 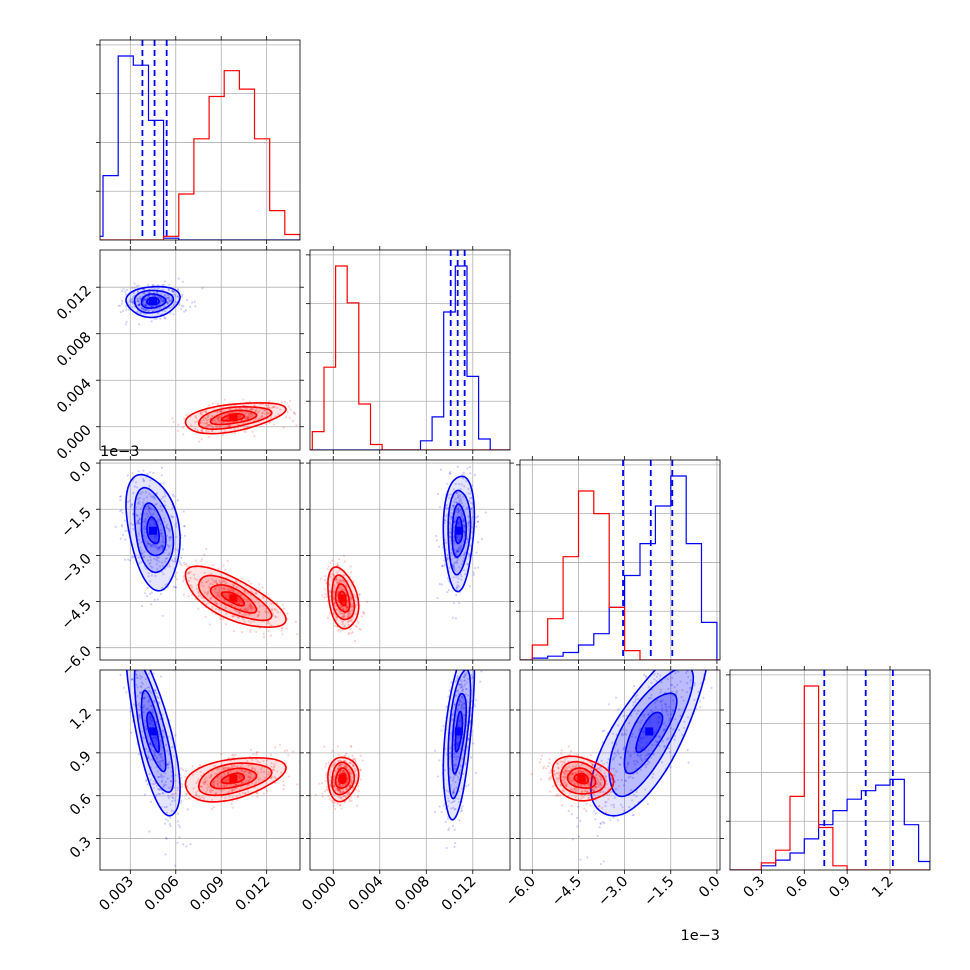 I want to click on contour-line, so click(x=342, y=778).